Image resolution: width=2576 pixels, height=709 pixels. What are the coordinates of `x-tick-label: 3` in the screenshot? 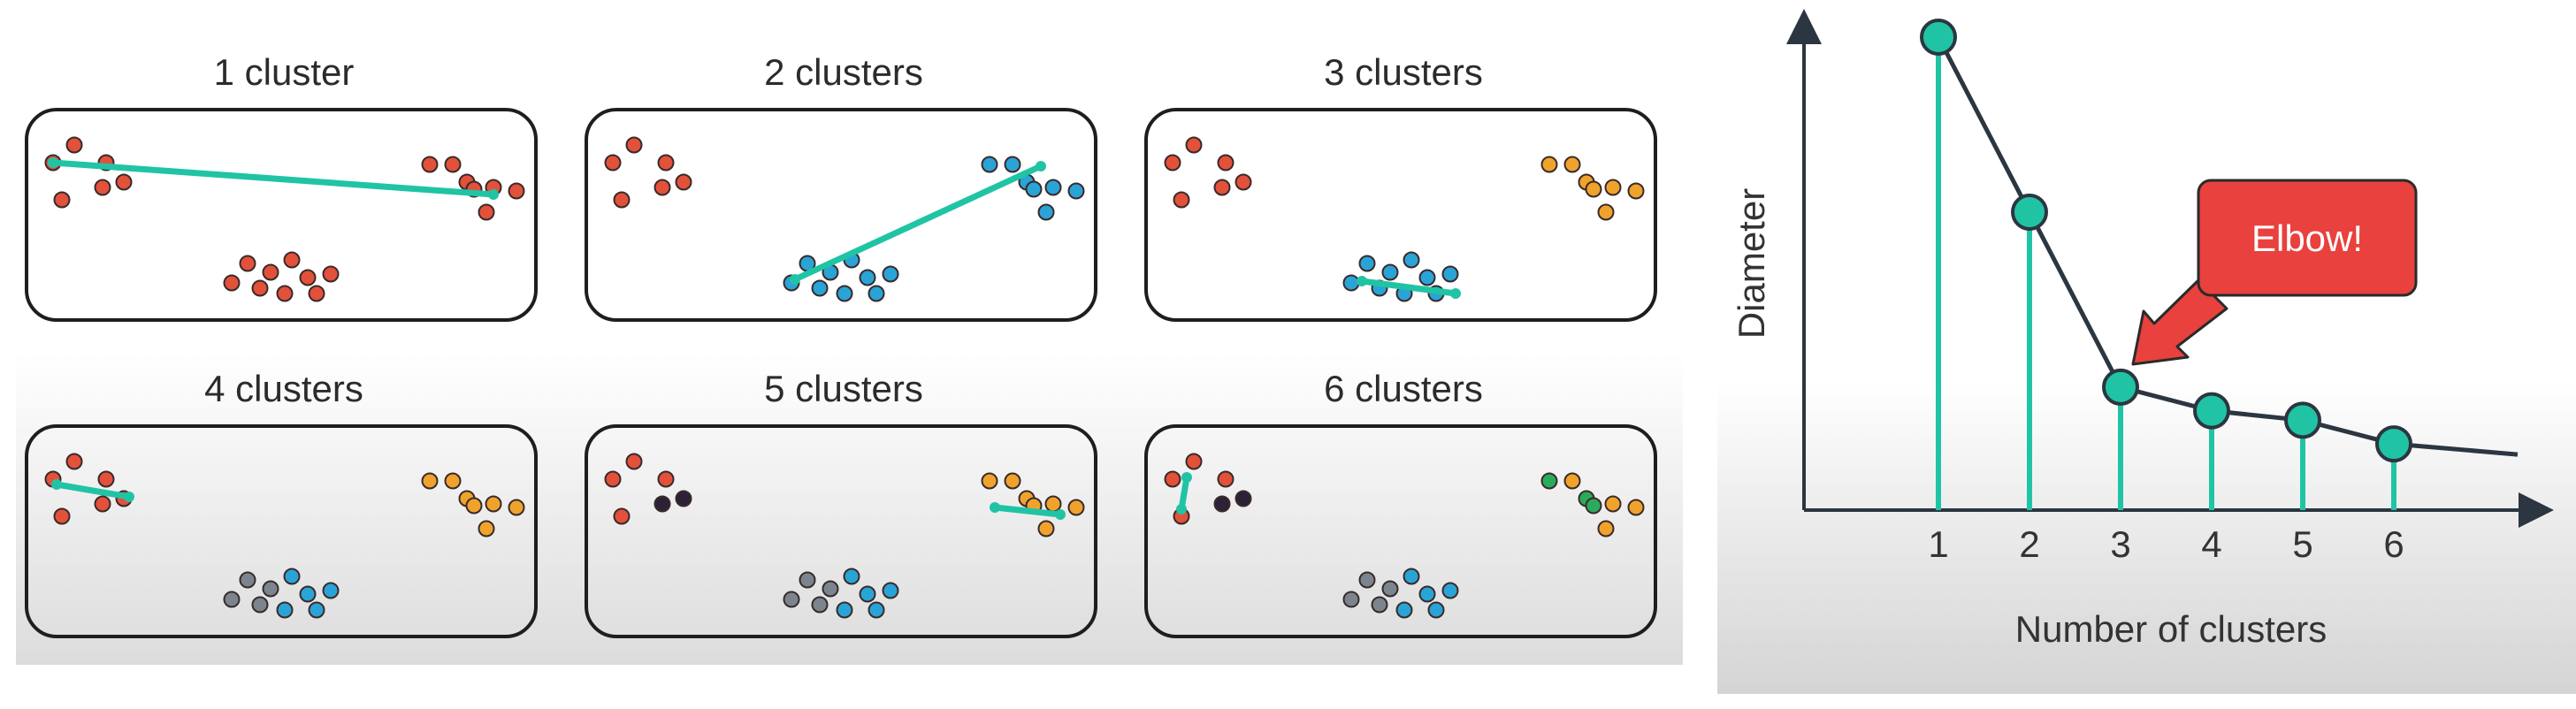 It's located at (2120, 544).